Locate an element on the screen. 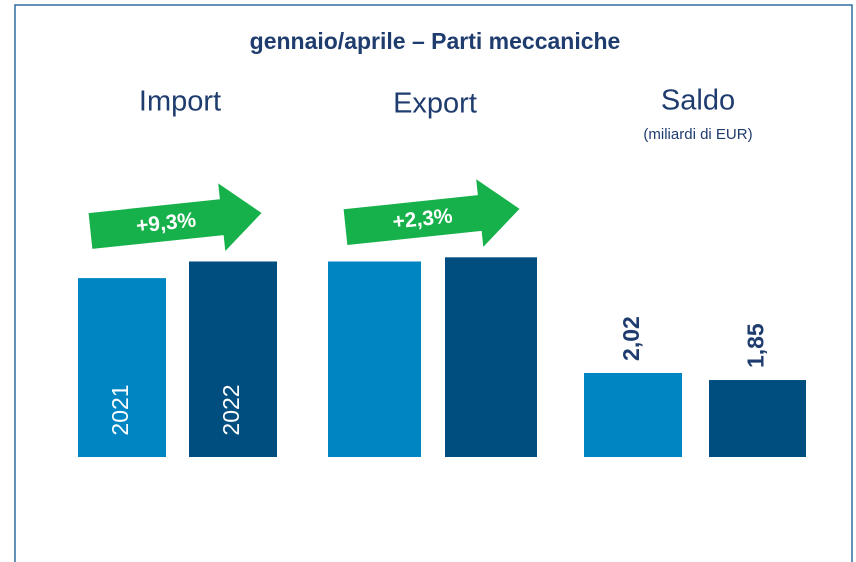 This screenshot has height=562, width=856. change-arrow: +9,3% is located at coordinates (175, 217).